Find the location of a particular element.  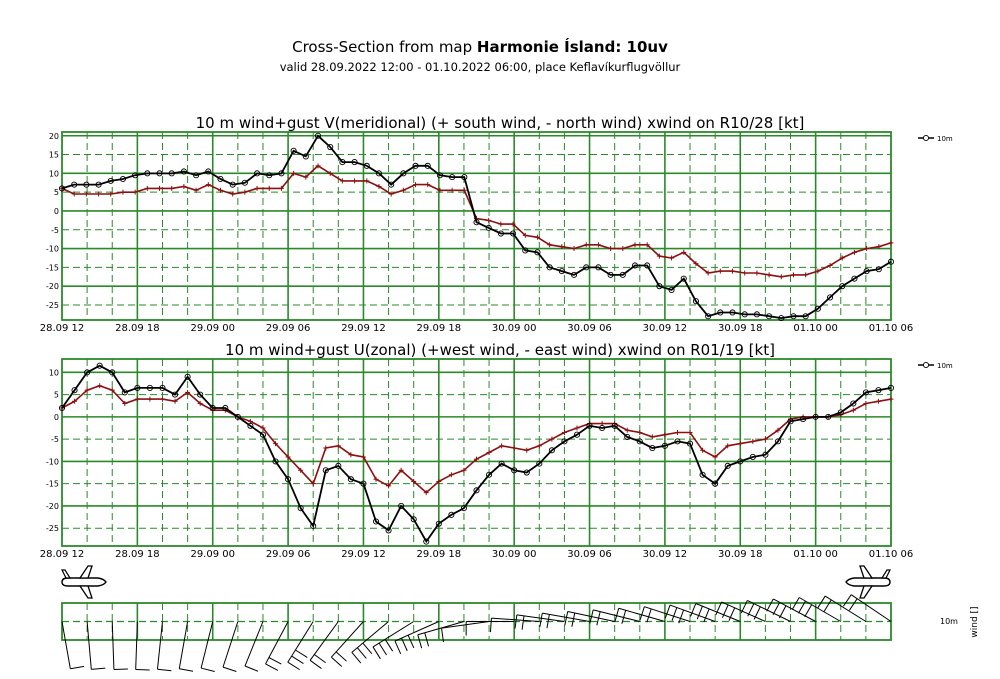

x-tick-label: 29.09 00 is located at coordinates (212, 328).